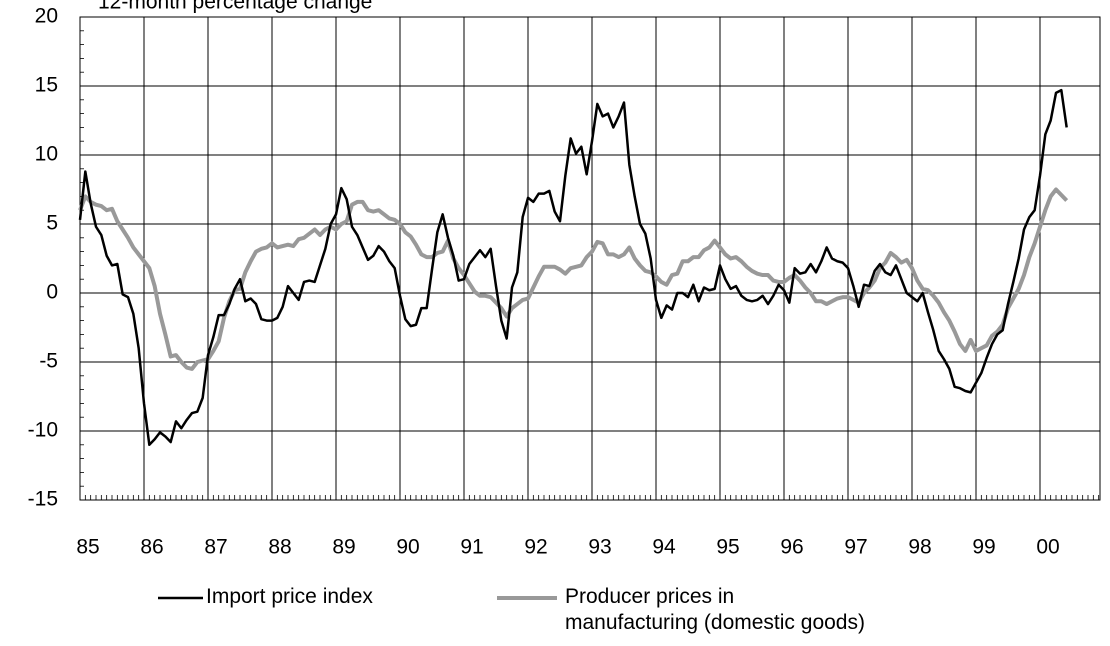 Image resolution: width=1110 pixels, height=646 pixels. Describe the element at coordinates (43, 499) in the screenshot. I see `y-tick-label: -15` at that location.